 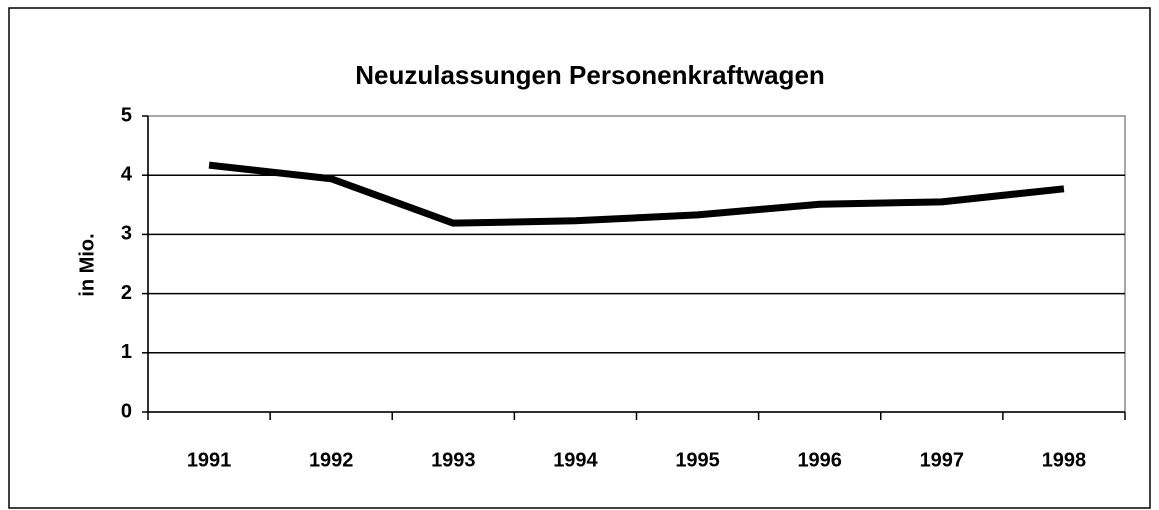 What do you see at coordinates (126, 293) in the screenshot?
I see `y-tick-label: 2` at bounding box center [126, 293].